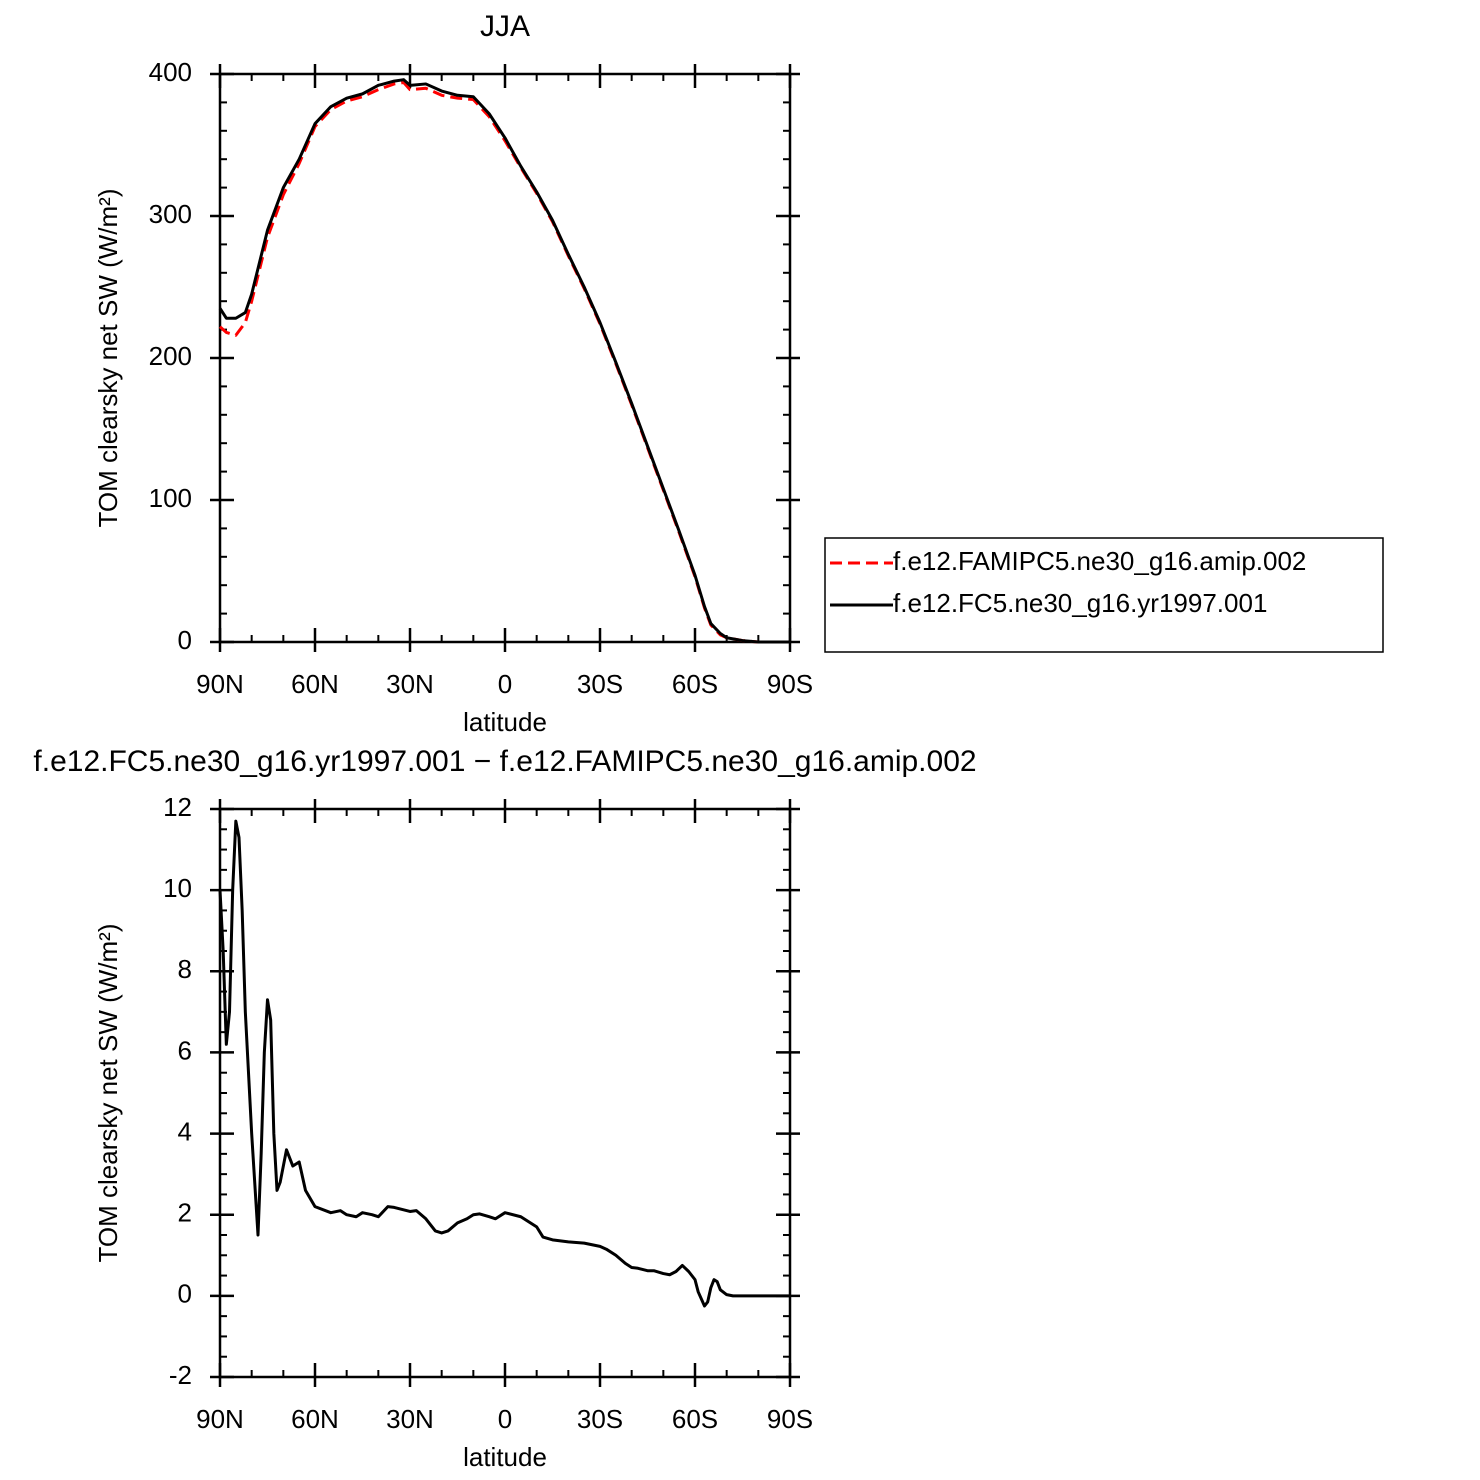  Describe the element at coordinates (185, 1050) in the screenshot. I see `y-tick-label: 6` at that location.